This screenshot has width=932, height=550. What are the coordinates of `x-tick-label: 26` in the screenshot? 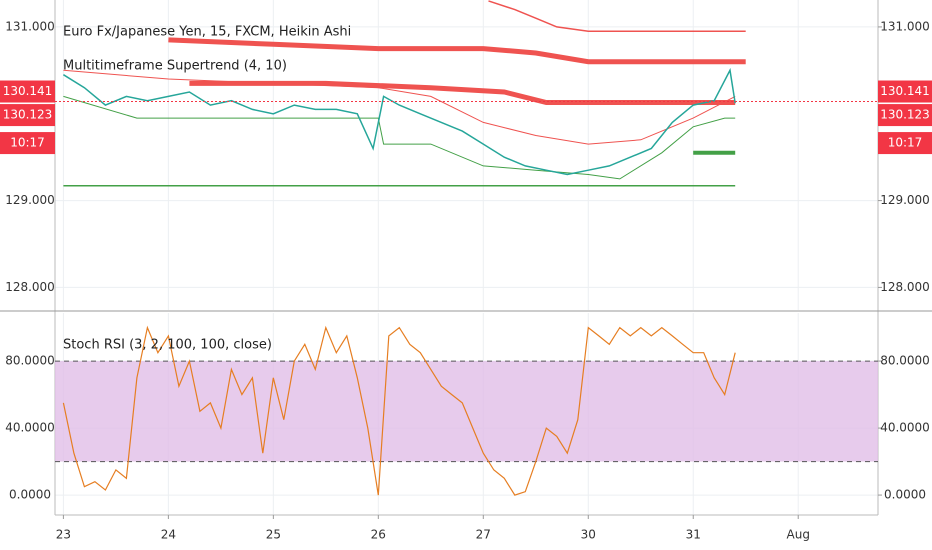 It's located at (378, 535).